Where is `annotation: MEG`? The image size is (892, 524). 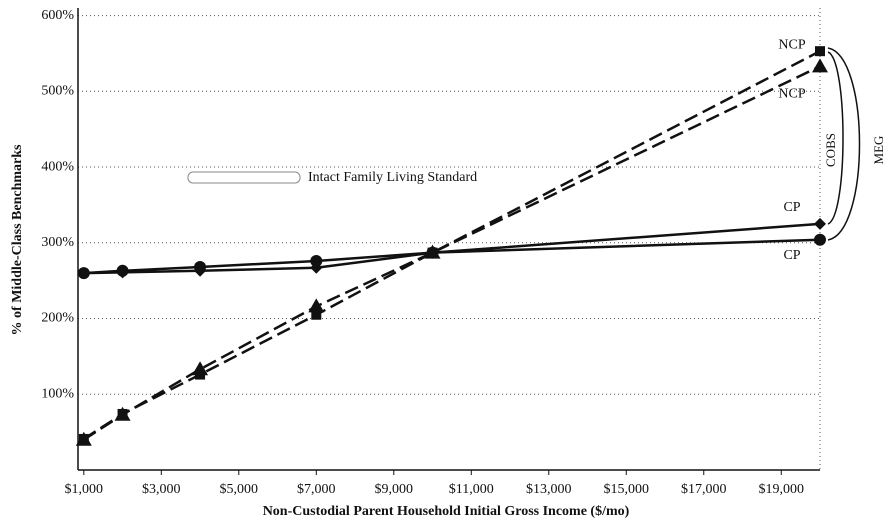 annotation: MEG is located at coordinates (878, 150).